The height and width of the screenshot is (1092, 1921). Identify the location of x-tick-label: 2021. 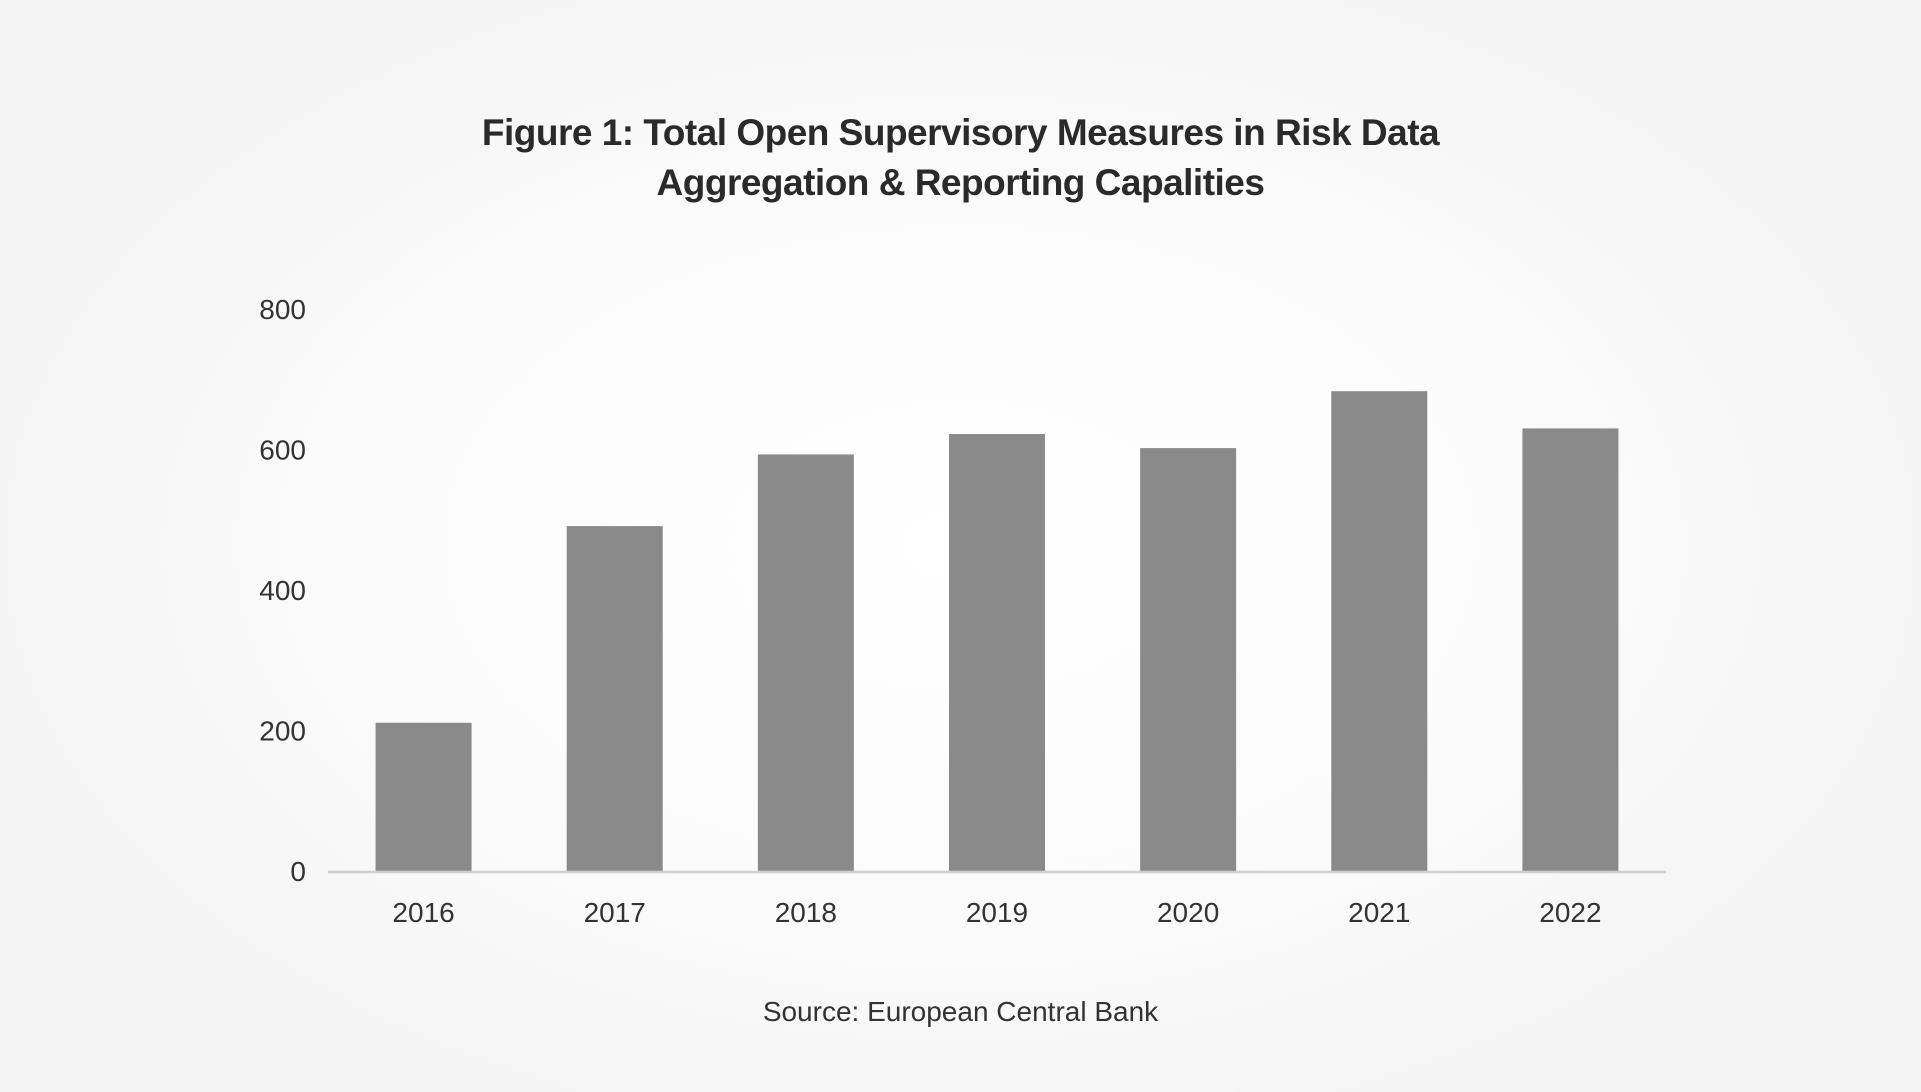
(1379, 912).